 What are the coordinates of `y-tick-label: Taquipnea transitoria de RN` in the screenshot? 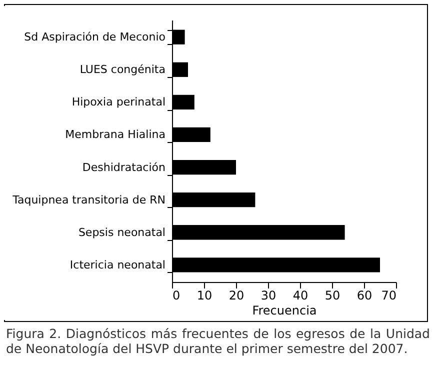 It's located at (89, 199).